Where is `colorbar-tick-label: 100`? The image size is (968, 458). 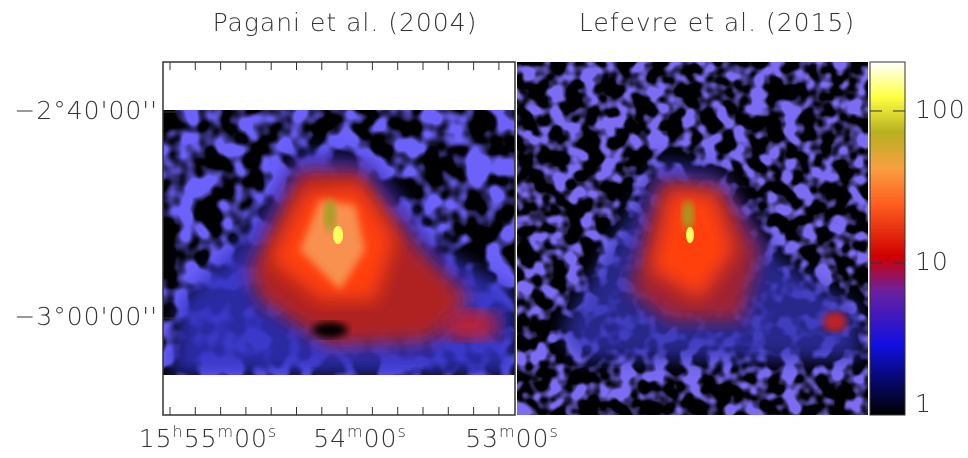
colorbar-tick-label: 100 is located at coordinates (940, 109).